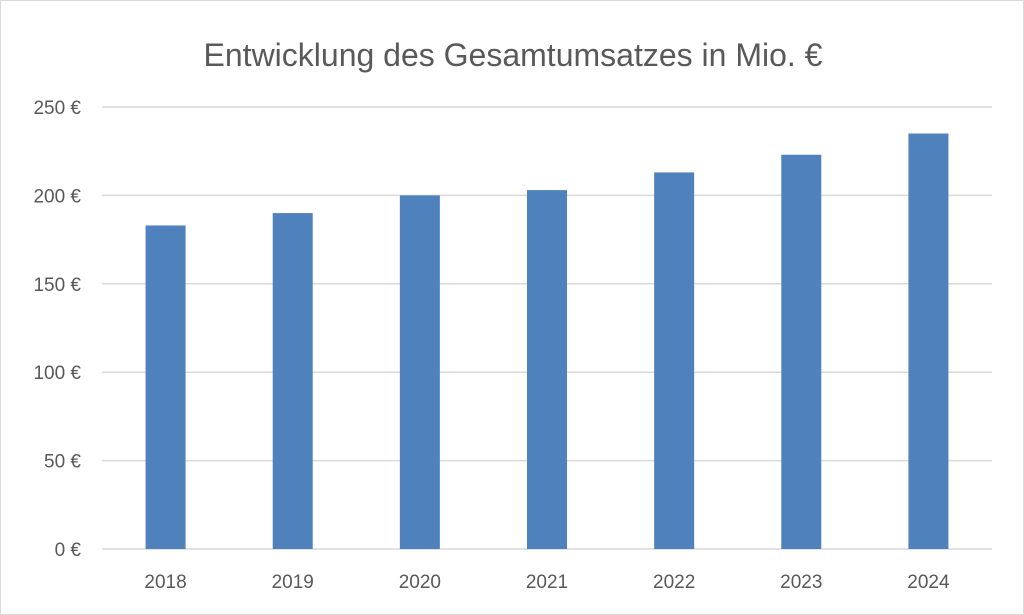 Image resolution: width=1024 pixels, height=615 pixels. Describe the element at coordinates (674, 582) in the screenshot. I see `x-tick-label: 2022` at that location.